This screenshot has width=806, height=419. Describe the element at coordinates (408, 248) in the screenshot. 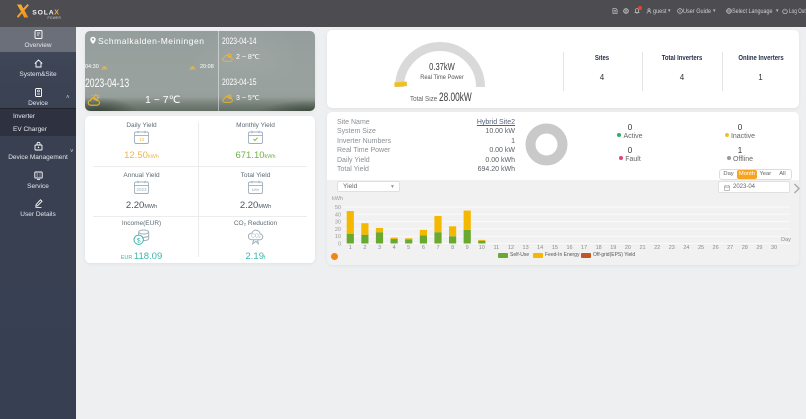

I see `svg-text: 5` at that location.